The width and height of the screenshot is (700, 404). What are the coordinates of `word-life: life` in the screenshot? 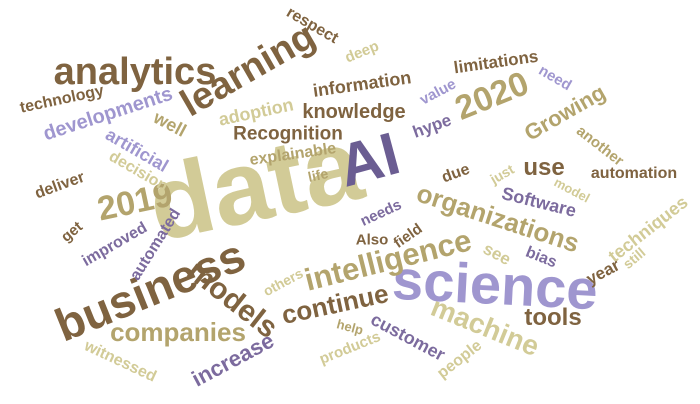 It's located at (318, 175).